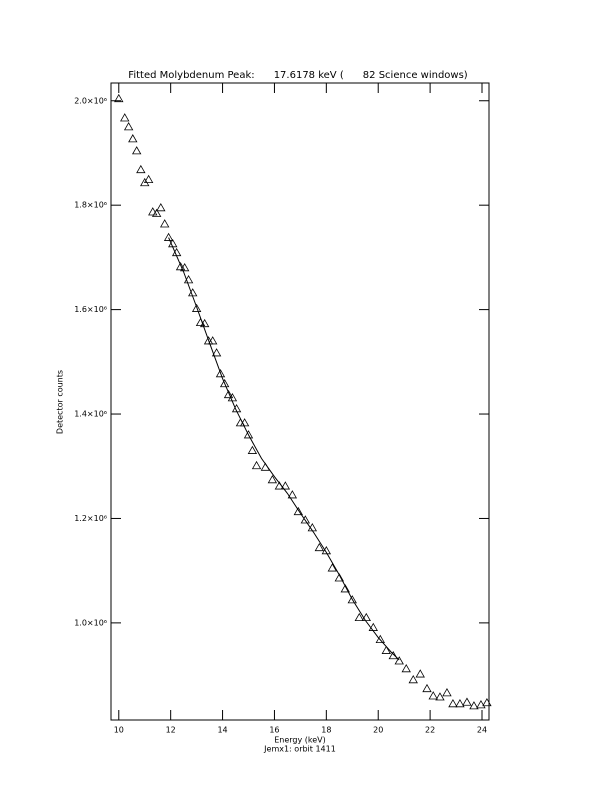 This screenshot has height=792, width=612. I want to click on subtitle: Jemx1: orbit 1411, so click(299, 749).